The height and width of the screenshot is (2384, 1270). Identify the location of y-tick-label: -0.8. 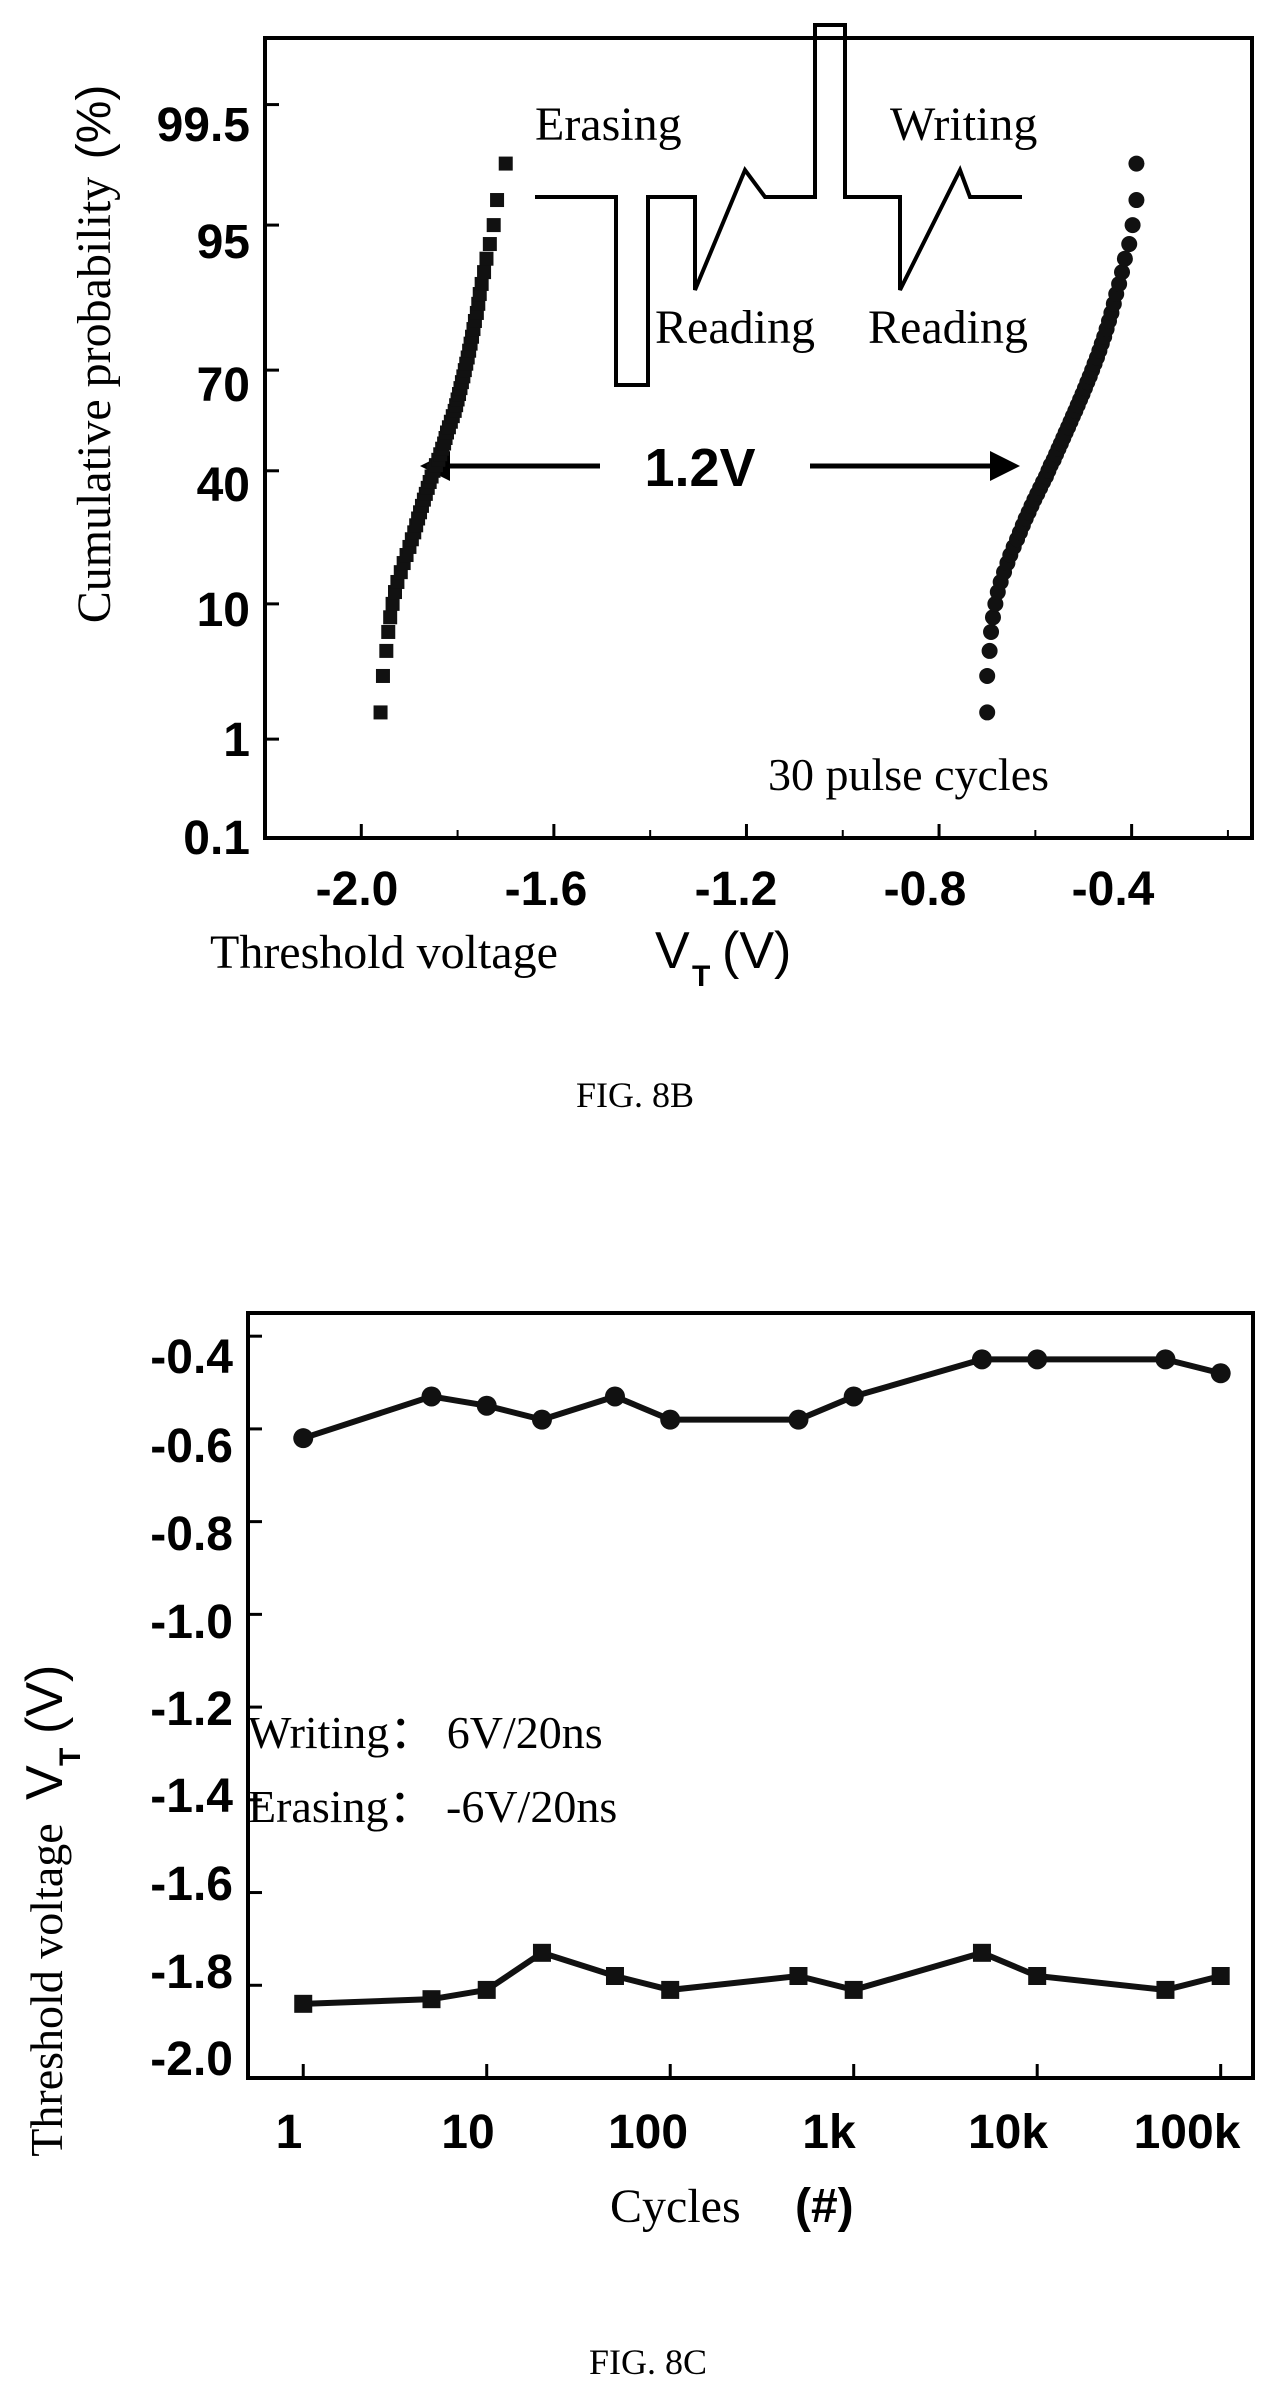
(191, 1534).